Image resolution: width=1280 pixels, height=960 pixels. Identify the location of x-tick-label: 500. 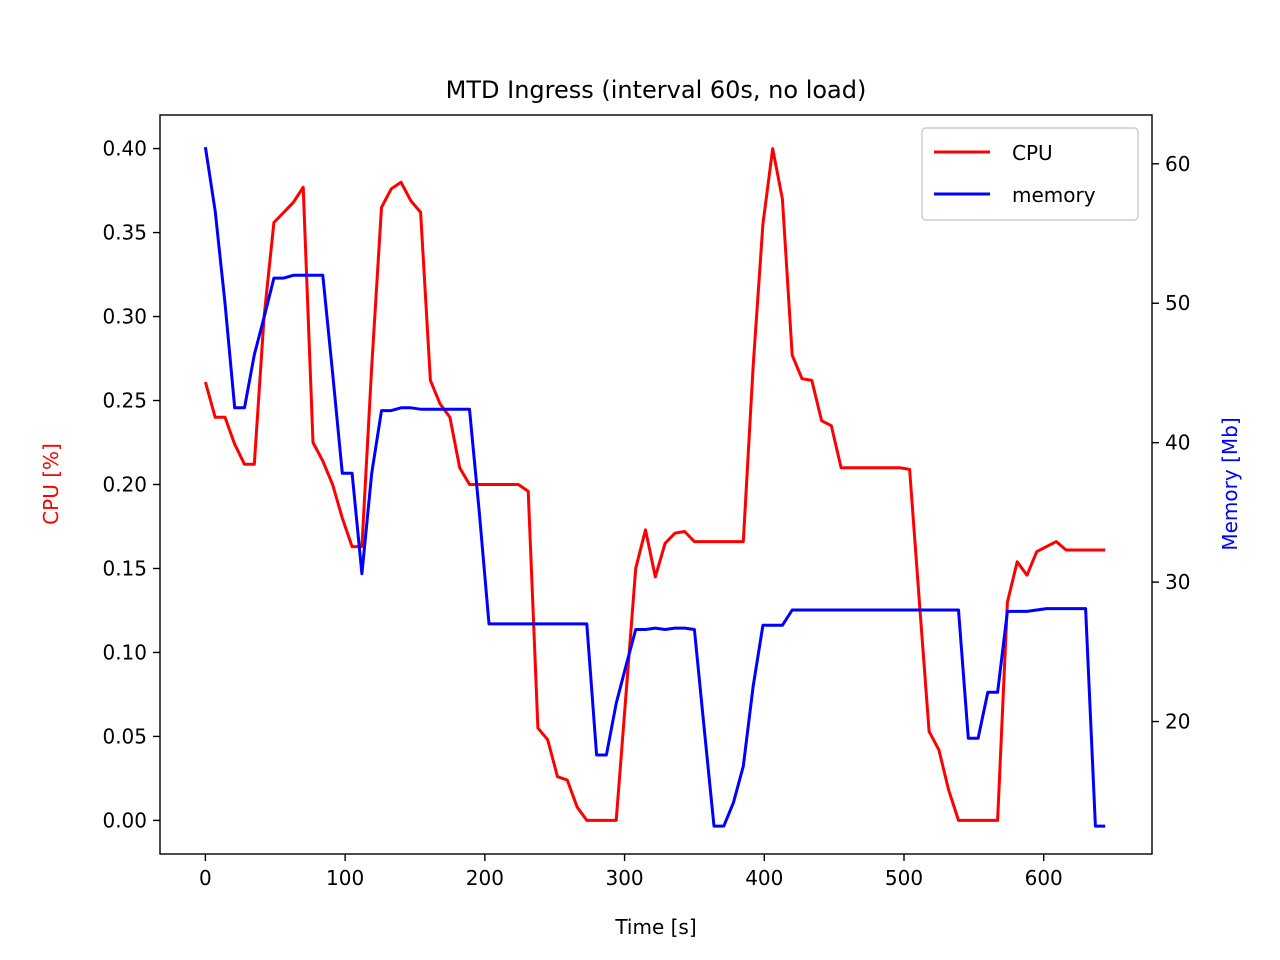
(904, 878).